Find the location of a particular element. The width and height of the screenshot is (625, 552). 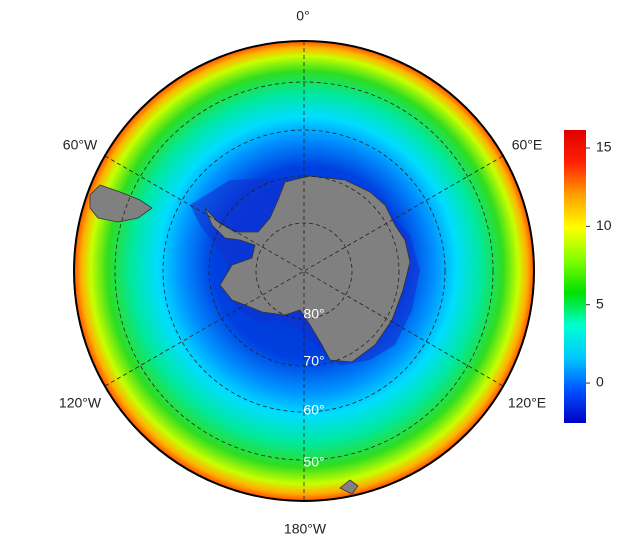

latitude-label: 80° is located at coordinates (313, 314).